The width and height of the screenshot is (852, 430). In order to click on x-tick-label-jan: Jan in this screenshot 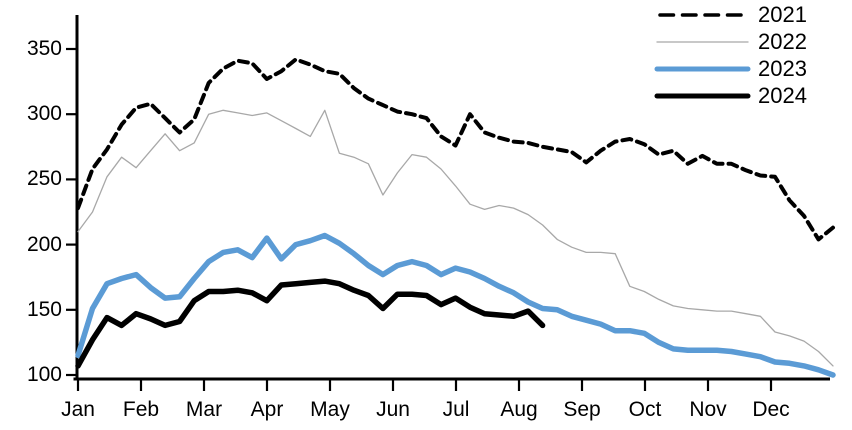, I will do `click(78, 409)`.